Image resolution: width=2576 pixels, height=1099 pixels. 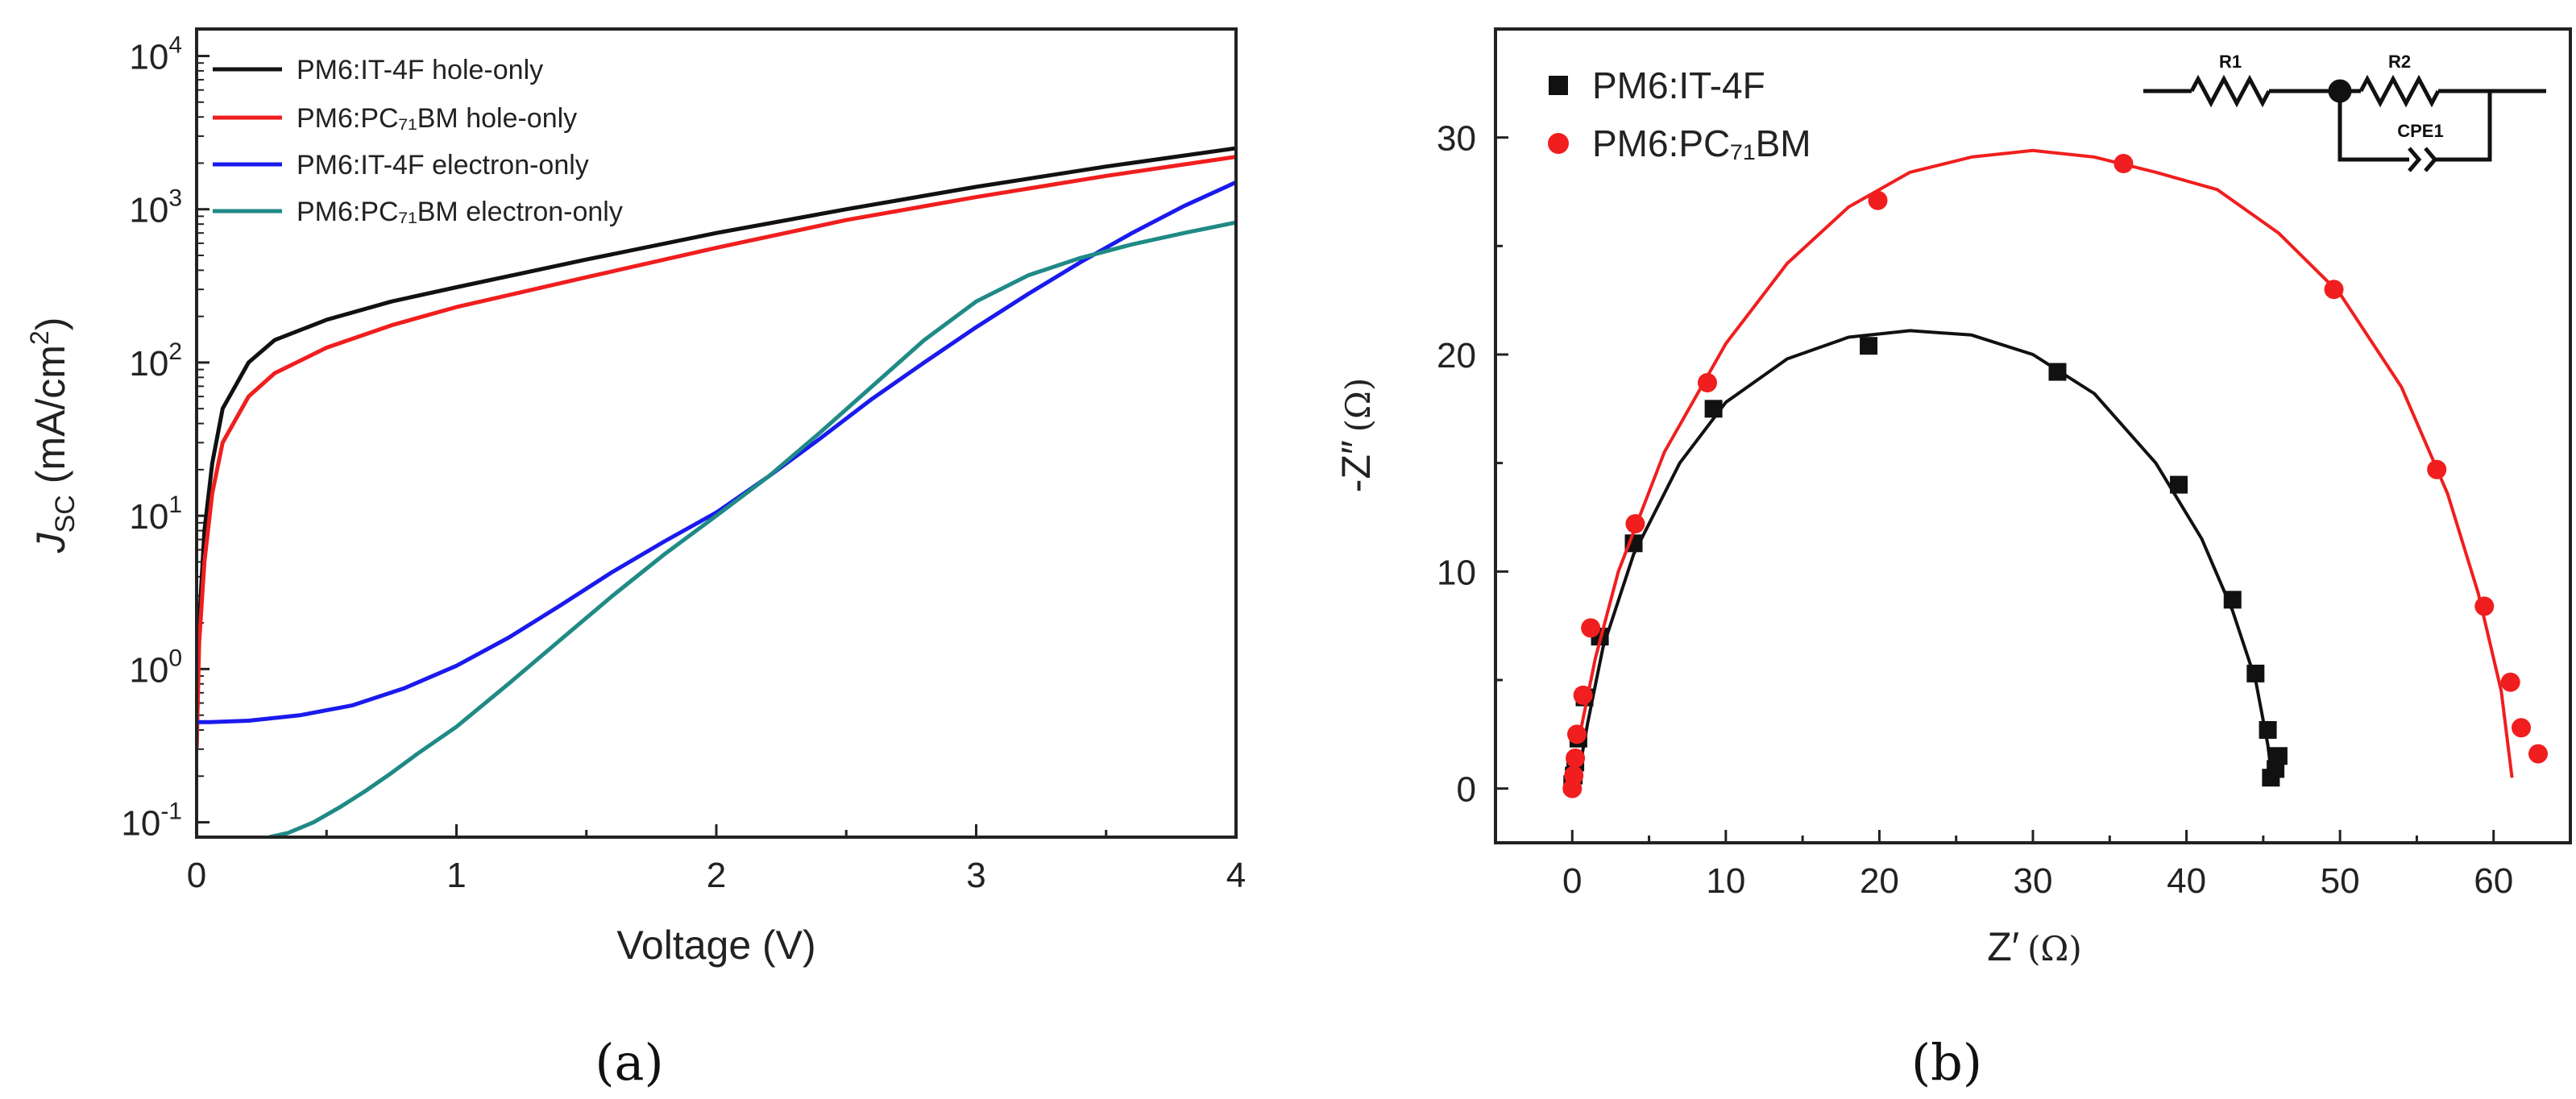 I want to click on panel-b-x-axis-title: Z′ (Ω), so click(x=2034, y=947).